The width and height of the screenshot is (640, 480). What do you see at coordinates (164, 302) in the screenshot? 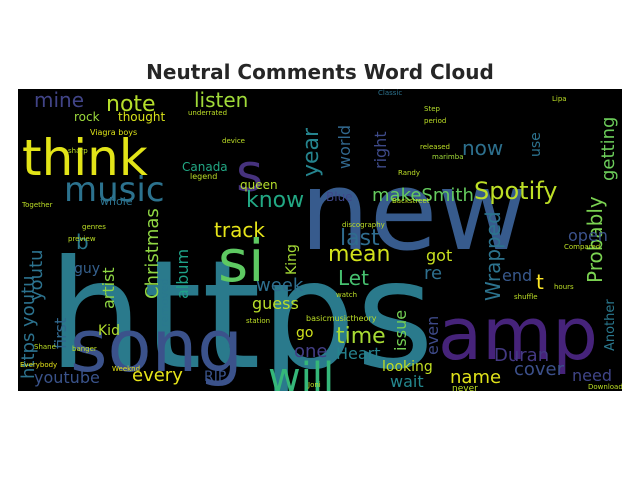
I see `word-removed: removed` at bounding box center [164, 302].